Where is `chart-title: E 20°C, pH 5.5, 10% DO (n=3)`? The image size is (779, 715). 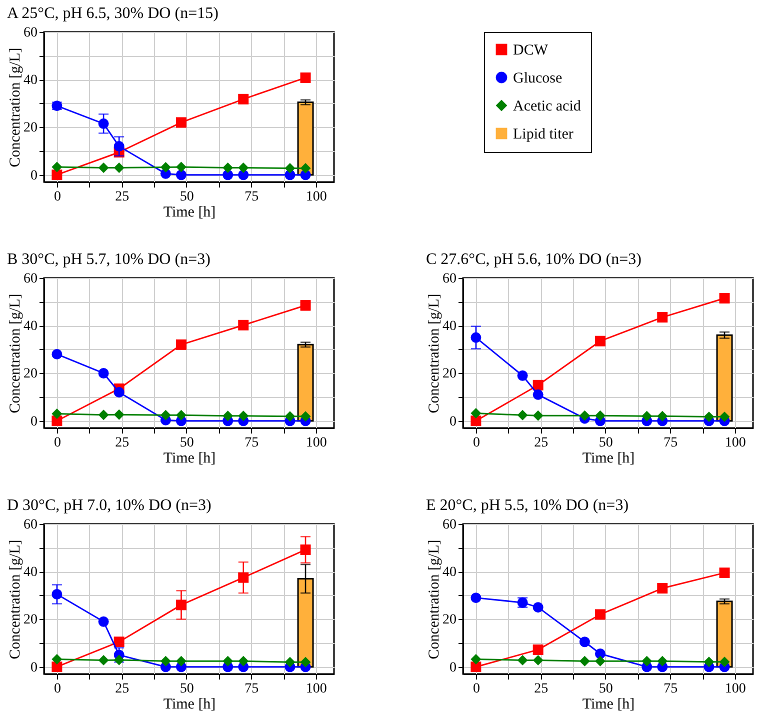 chart-title: E 20°C, pH 5.5, 10% DO (n=3) is located at coordinates (527, 505).